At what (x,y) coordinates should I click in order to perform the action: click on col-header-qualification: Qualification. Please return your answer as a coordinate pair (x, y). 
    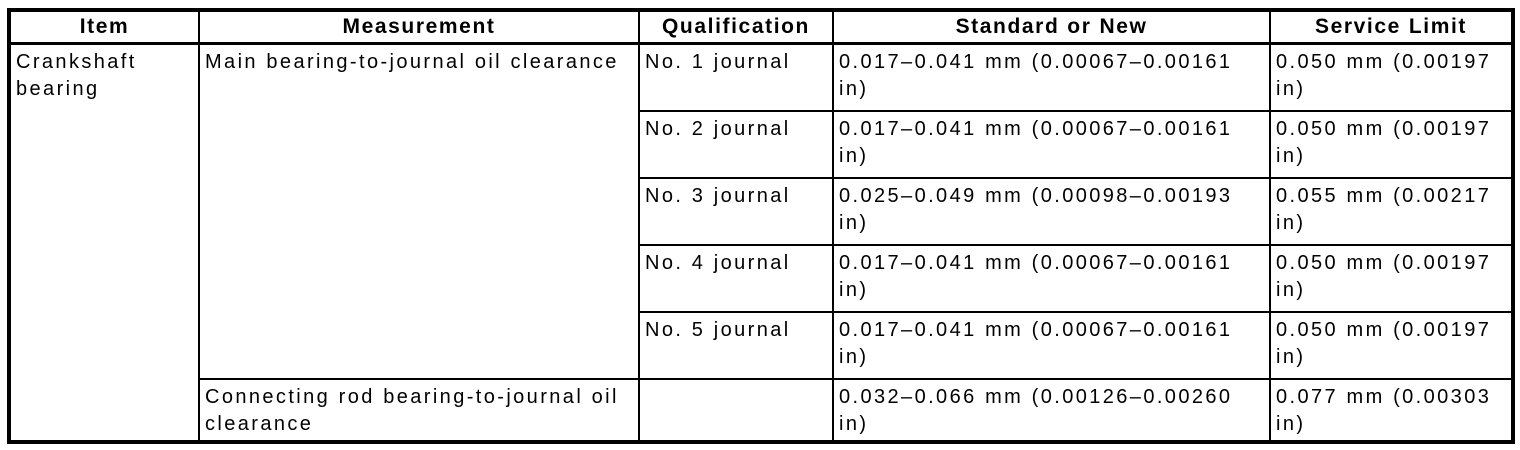
    Looking at the image, I should click on (736, 27).